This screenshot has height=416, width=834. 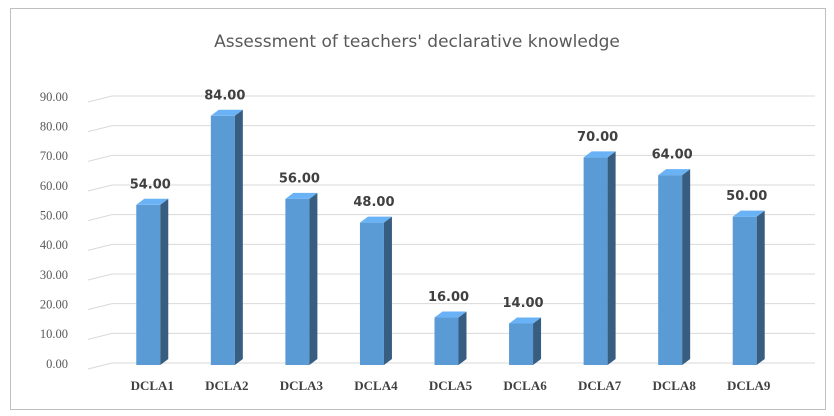 What do you see at coordinates (54, 186) in the screenshot?
I see `y-tick-label: 60.00` at bounding box center [54, 186].